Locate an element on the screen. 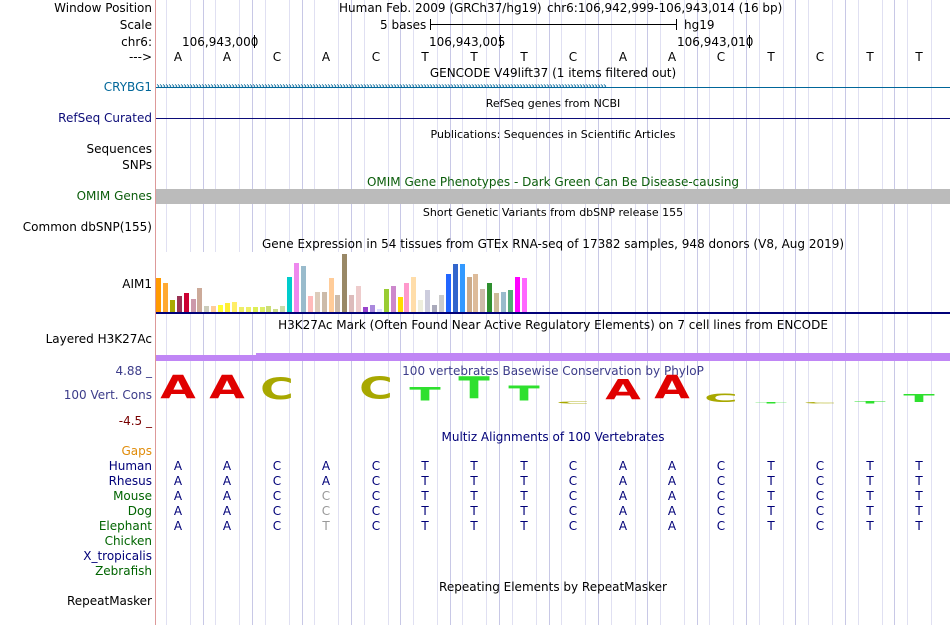 The height and width of the screenshot is (625, 950). label-gaps: Gaps is located at coordinates (136, 451).